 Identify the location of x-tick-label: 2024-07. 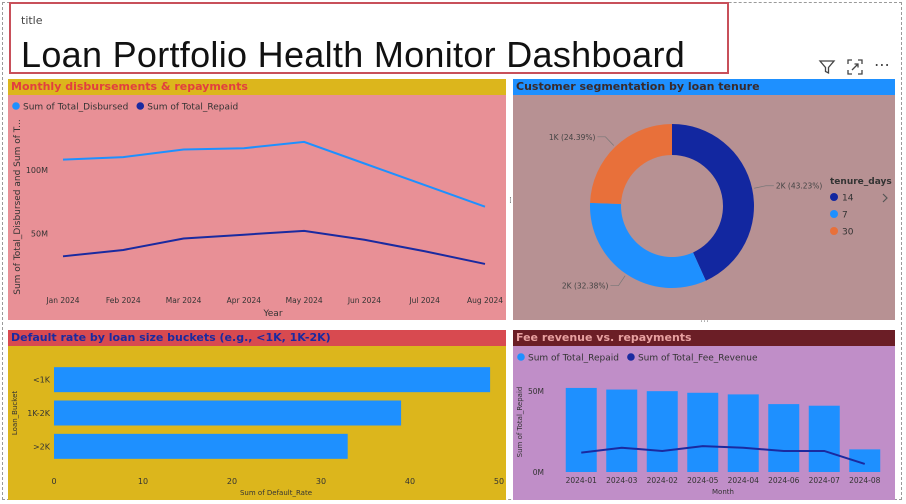
(825, 480).